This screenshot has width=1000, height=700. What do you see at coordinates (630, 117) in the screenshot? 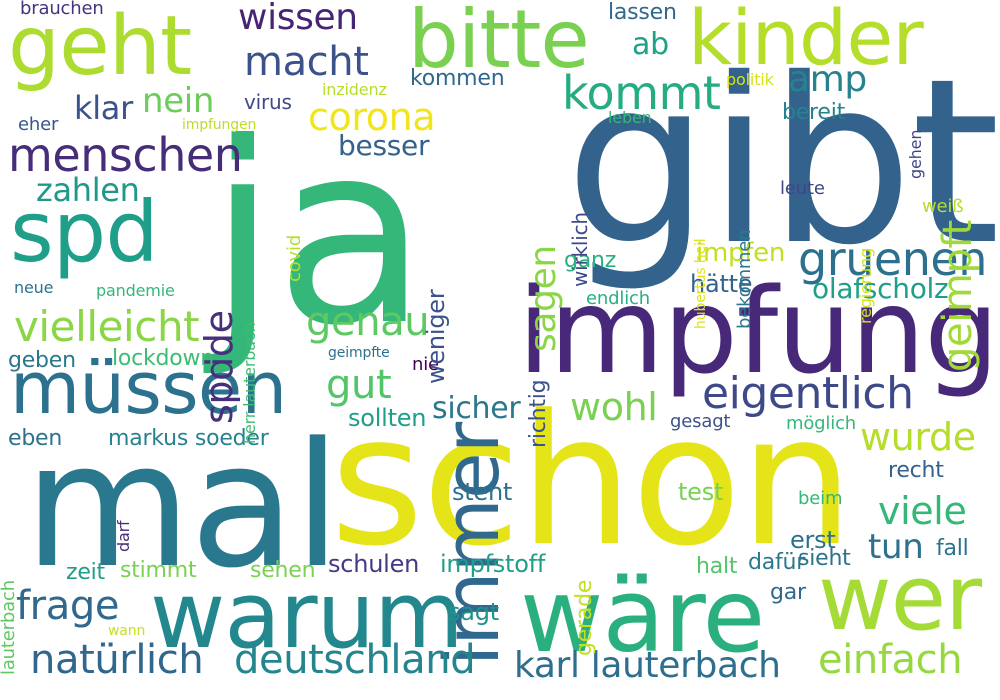
I see `word-leben: leben` at bounding box center [630, 117].